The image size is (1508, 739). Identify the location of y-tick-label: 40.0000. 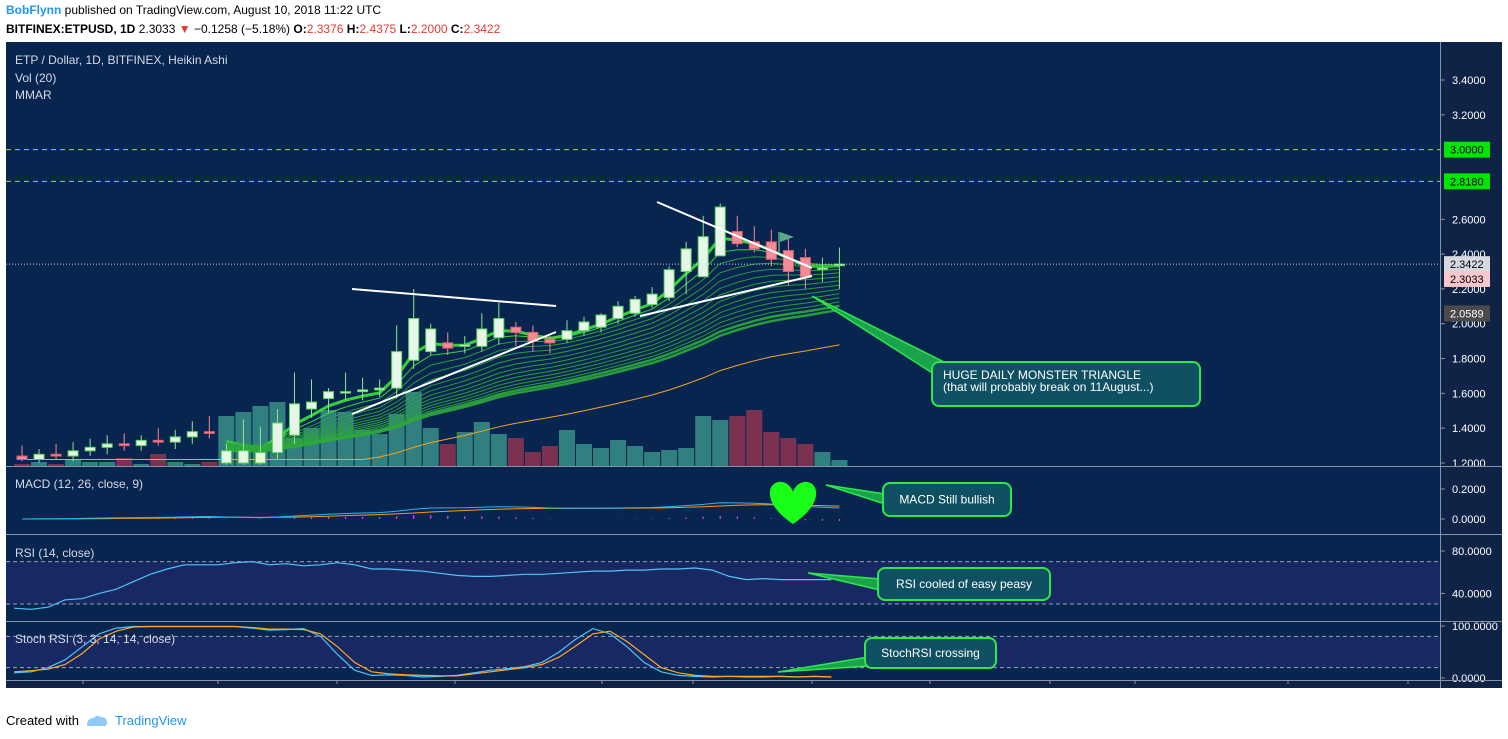
(1472, 594).